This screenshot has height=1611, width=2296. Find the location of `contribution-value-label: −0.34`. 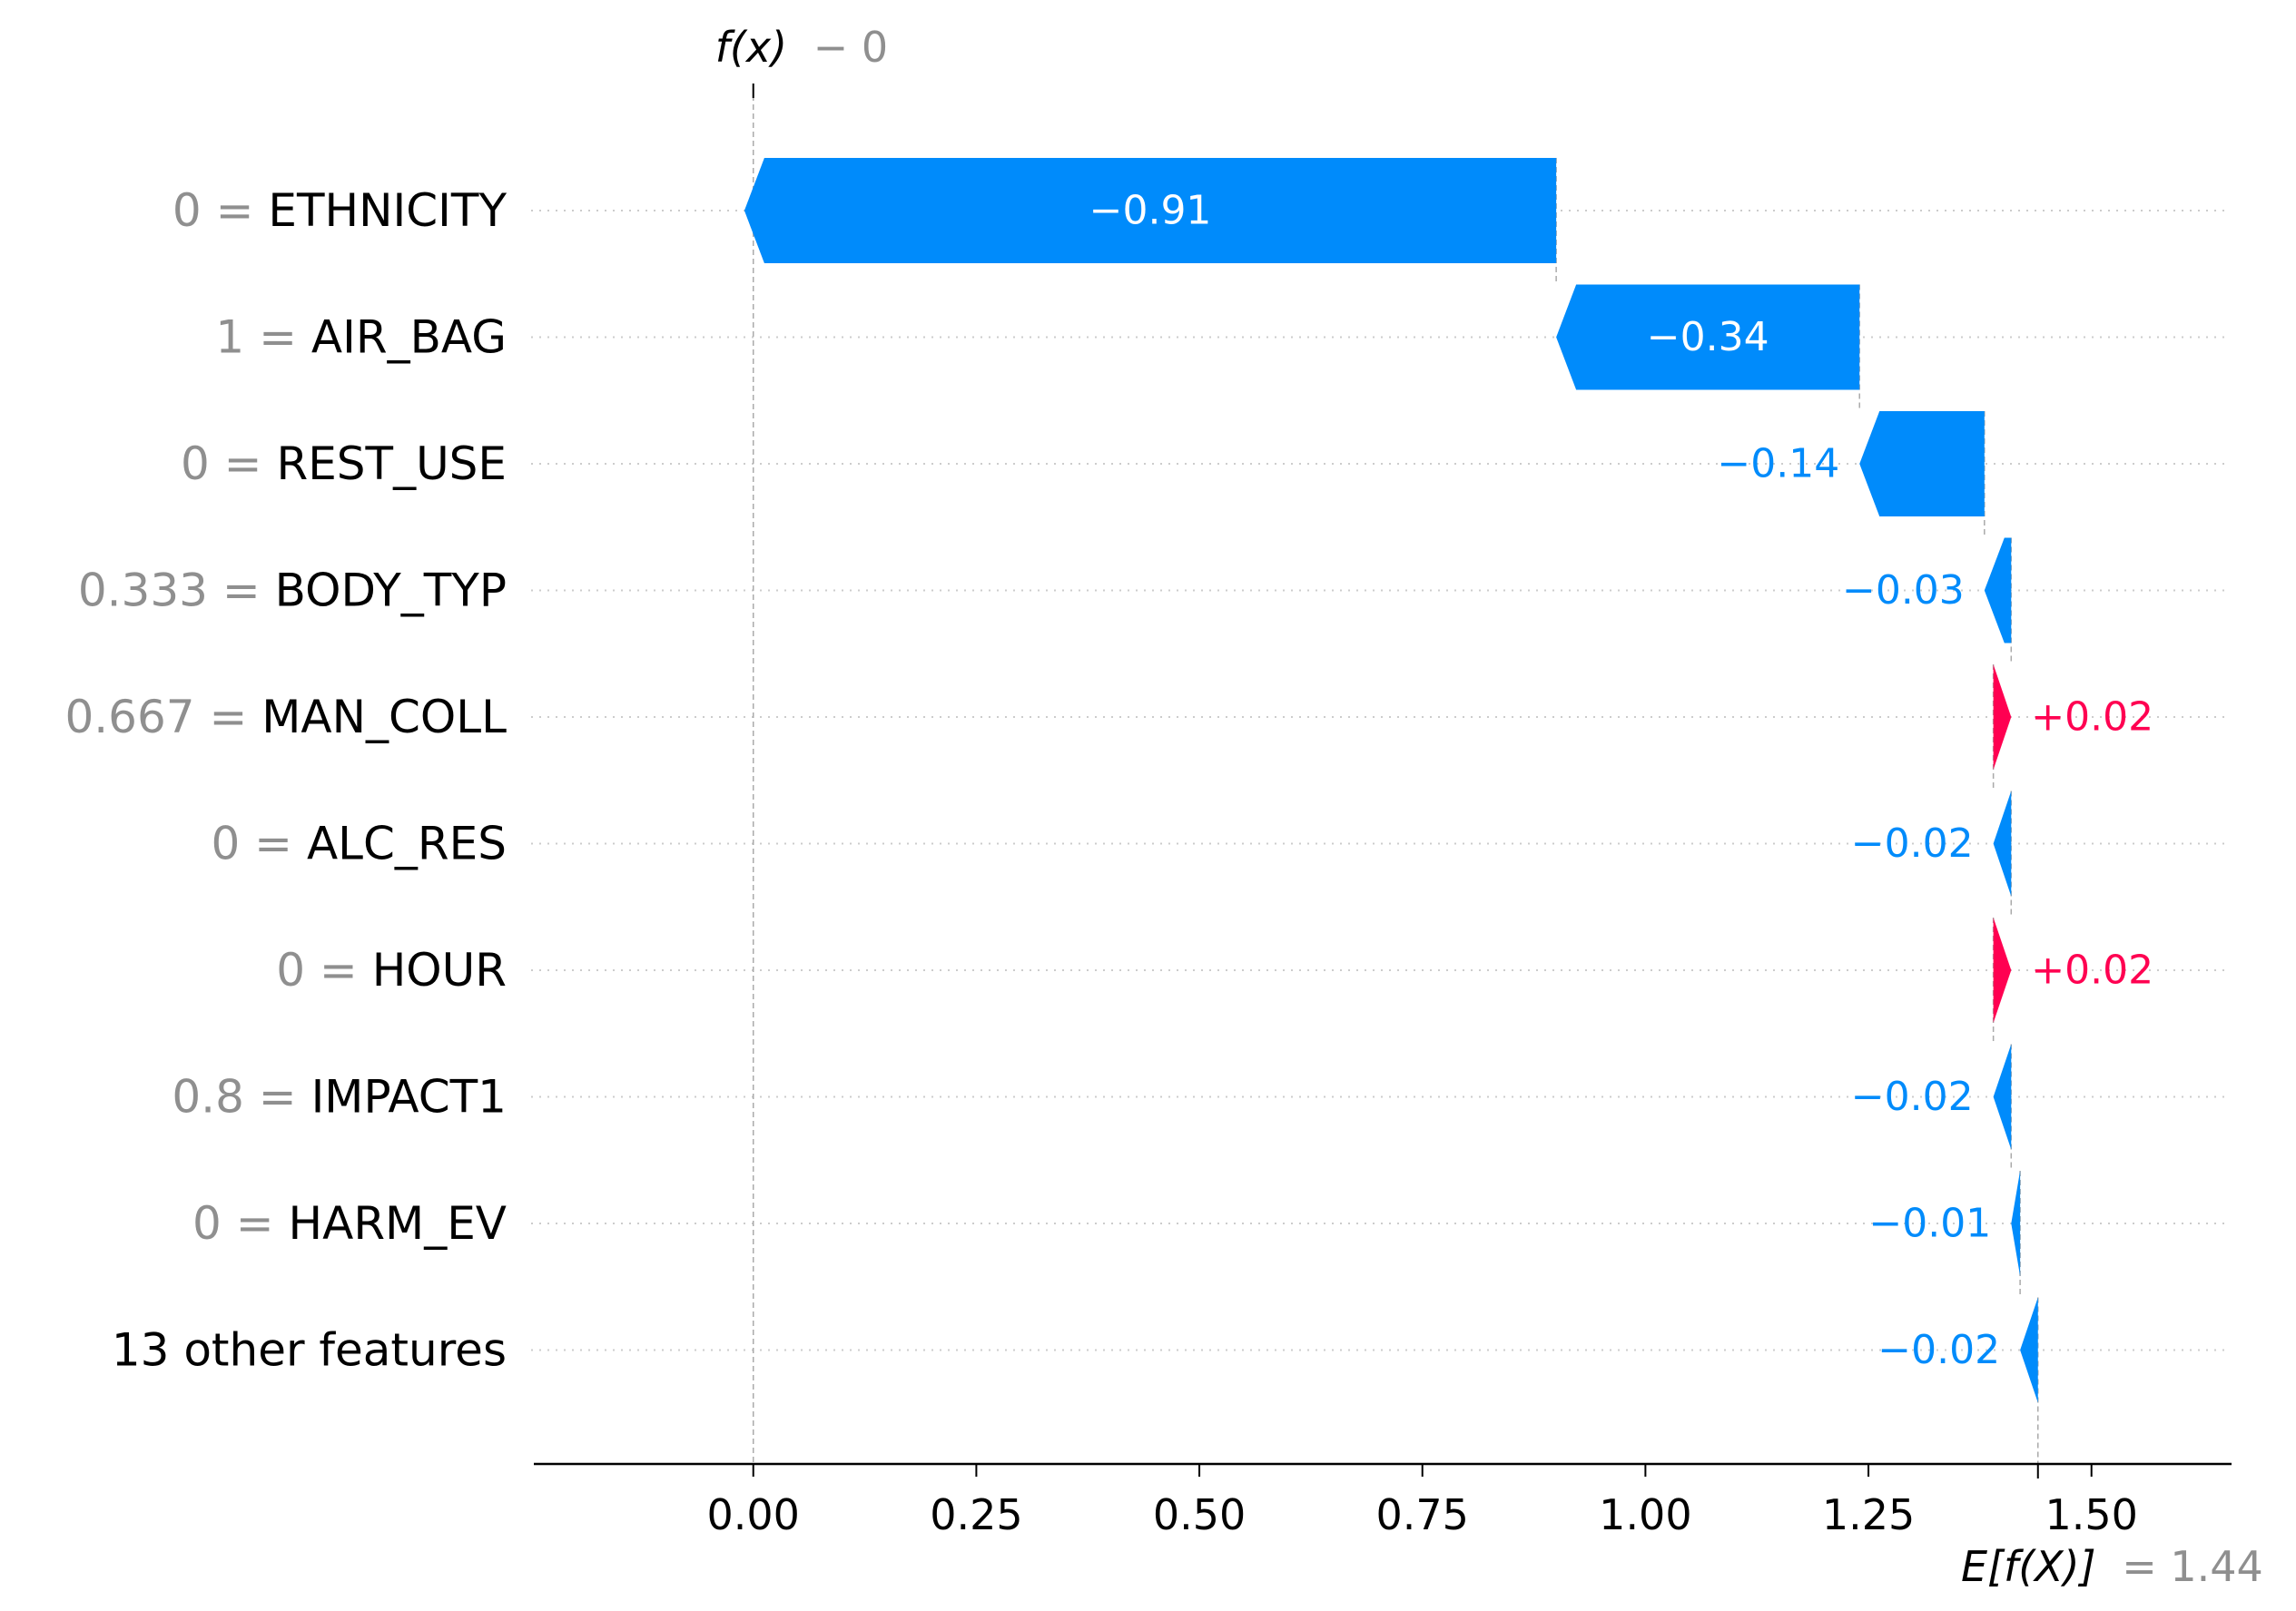

contribution-value-label: −0.34 is located at coordinates (1708, 337).